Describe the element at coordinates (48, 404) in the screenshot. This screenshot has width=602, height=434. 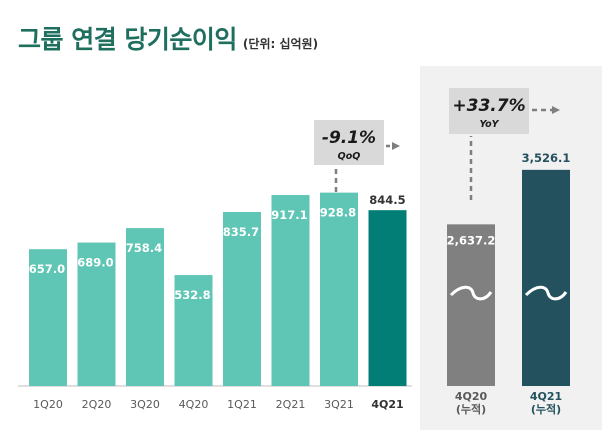
I see `category-label: 1Q20` at that location.